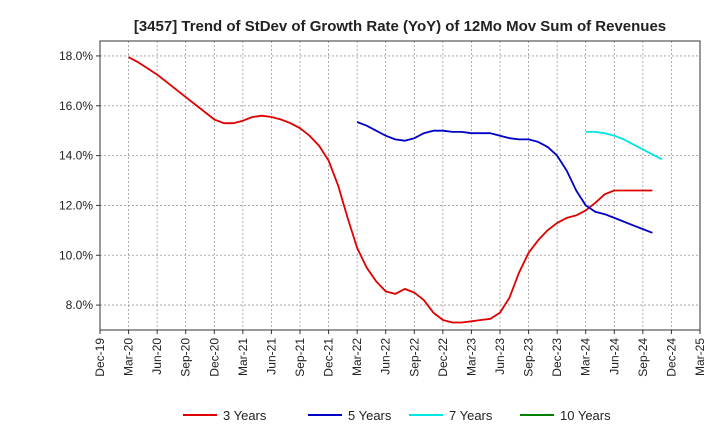 The height and width of the screenshot is (440, 720). What do you see at coordinates (586, 357) in the screenshot?
I see `x-tick-label: Mar-24` at bounding box center [586, 357].